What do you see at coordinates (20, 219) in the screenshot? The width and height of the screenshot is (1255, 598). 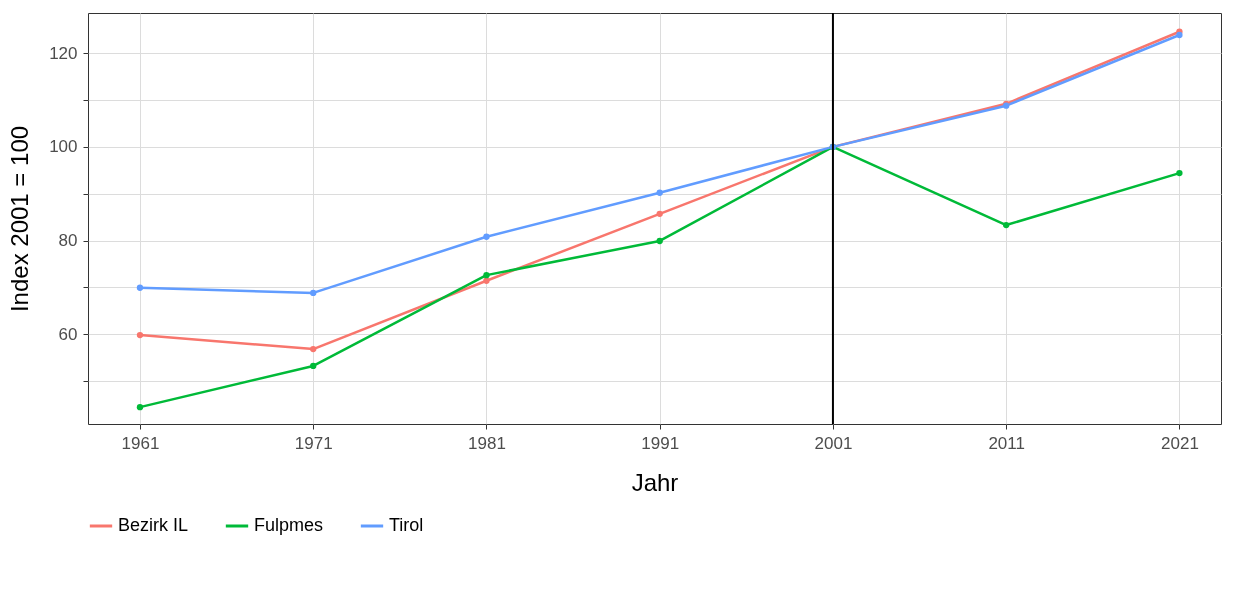 I see `y-axis-title: Index 2001 = 100` at bounding box center [20, 219].